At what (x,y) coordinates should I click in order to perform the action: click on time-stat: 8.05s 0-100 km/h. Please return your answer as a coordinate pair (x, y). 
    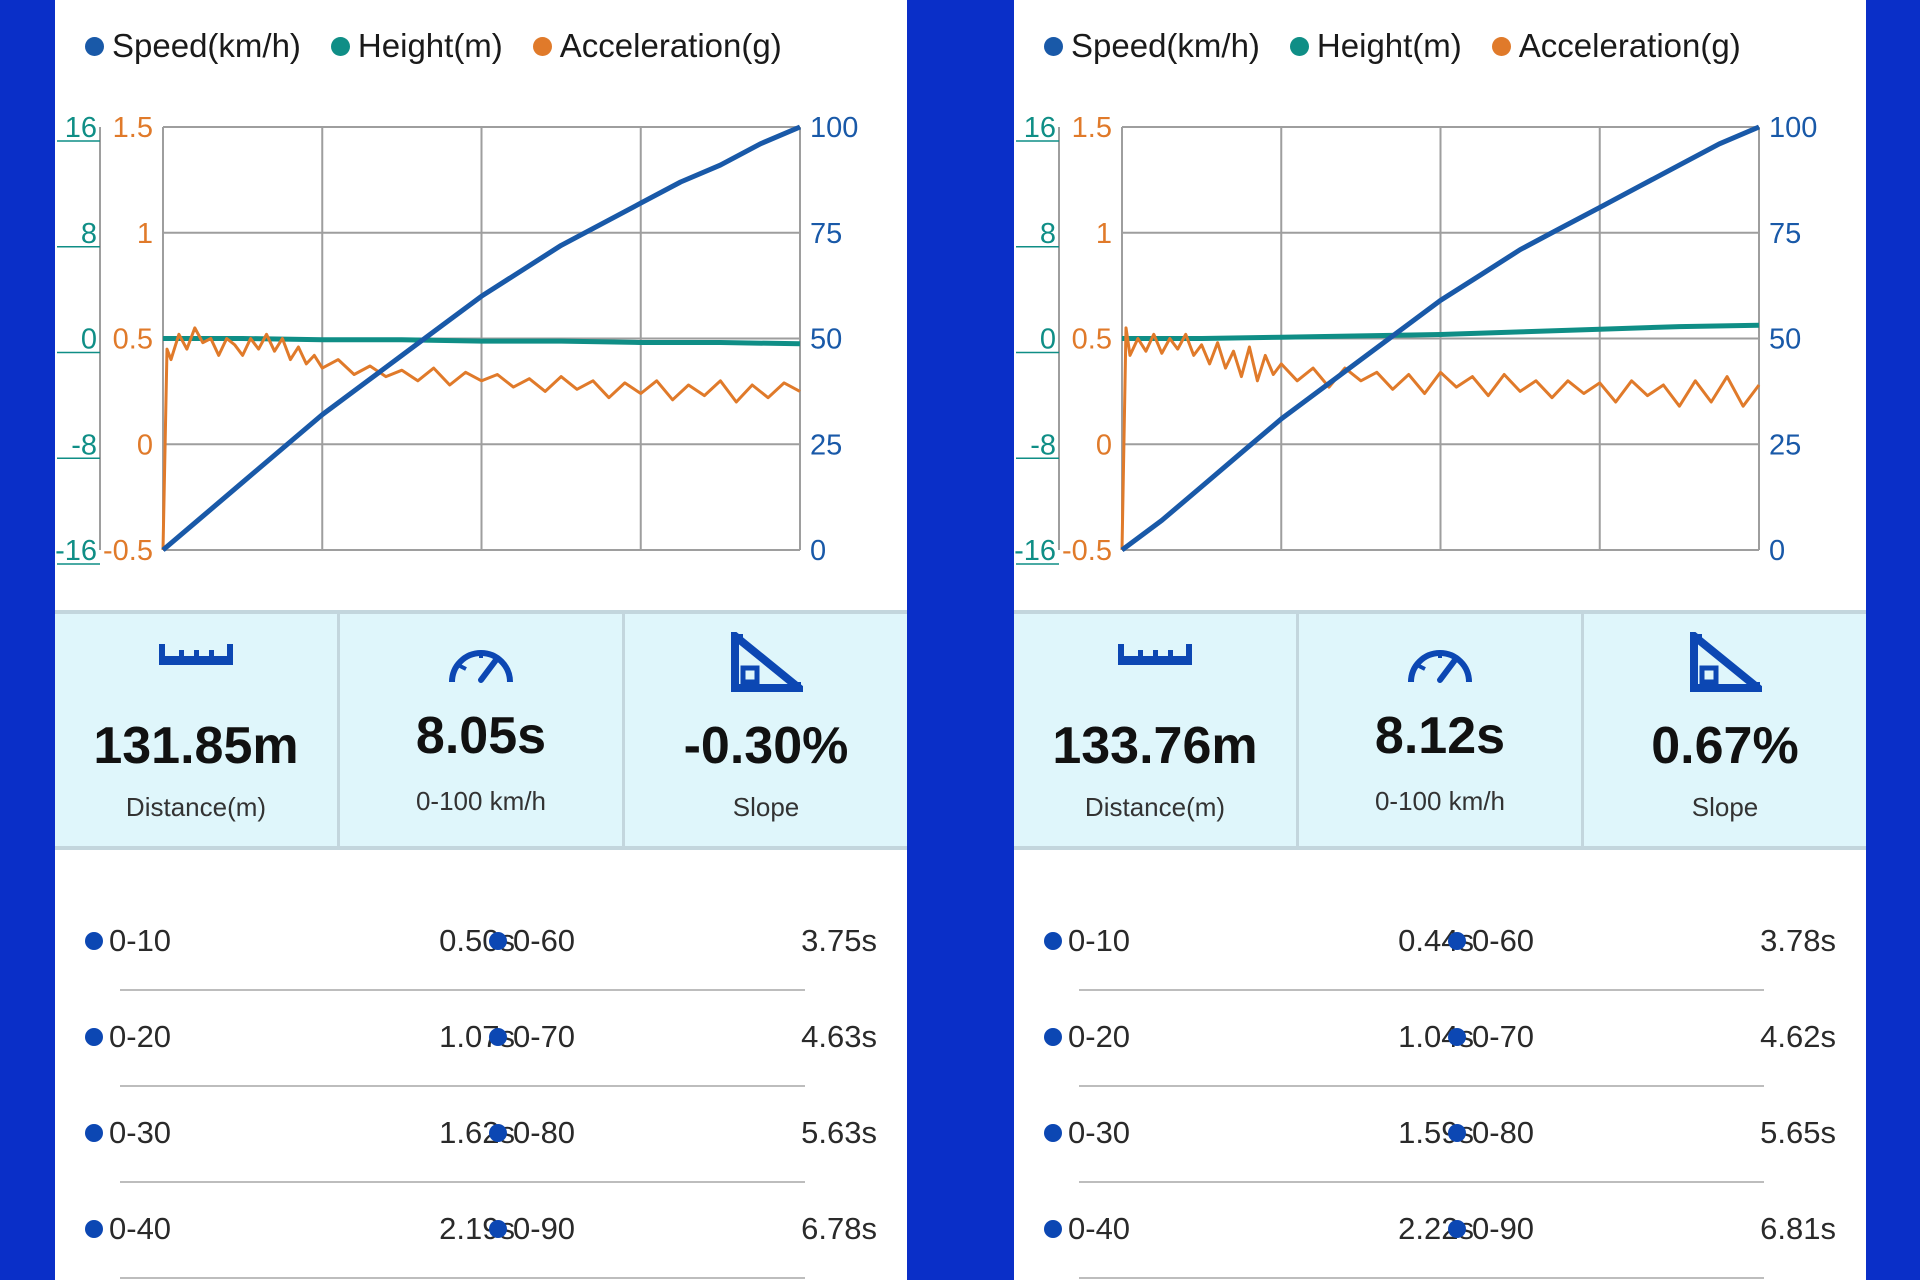
    Looking at the image, I should click on (482, 730).